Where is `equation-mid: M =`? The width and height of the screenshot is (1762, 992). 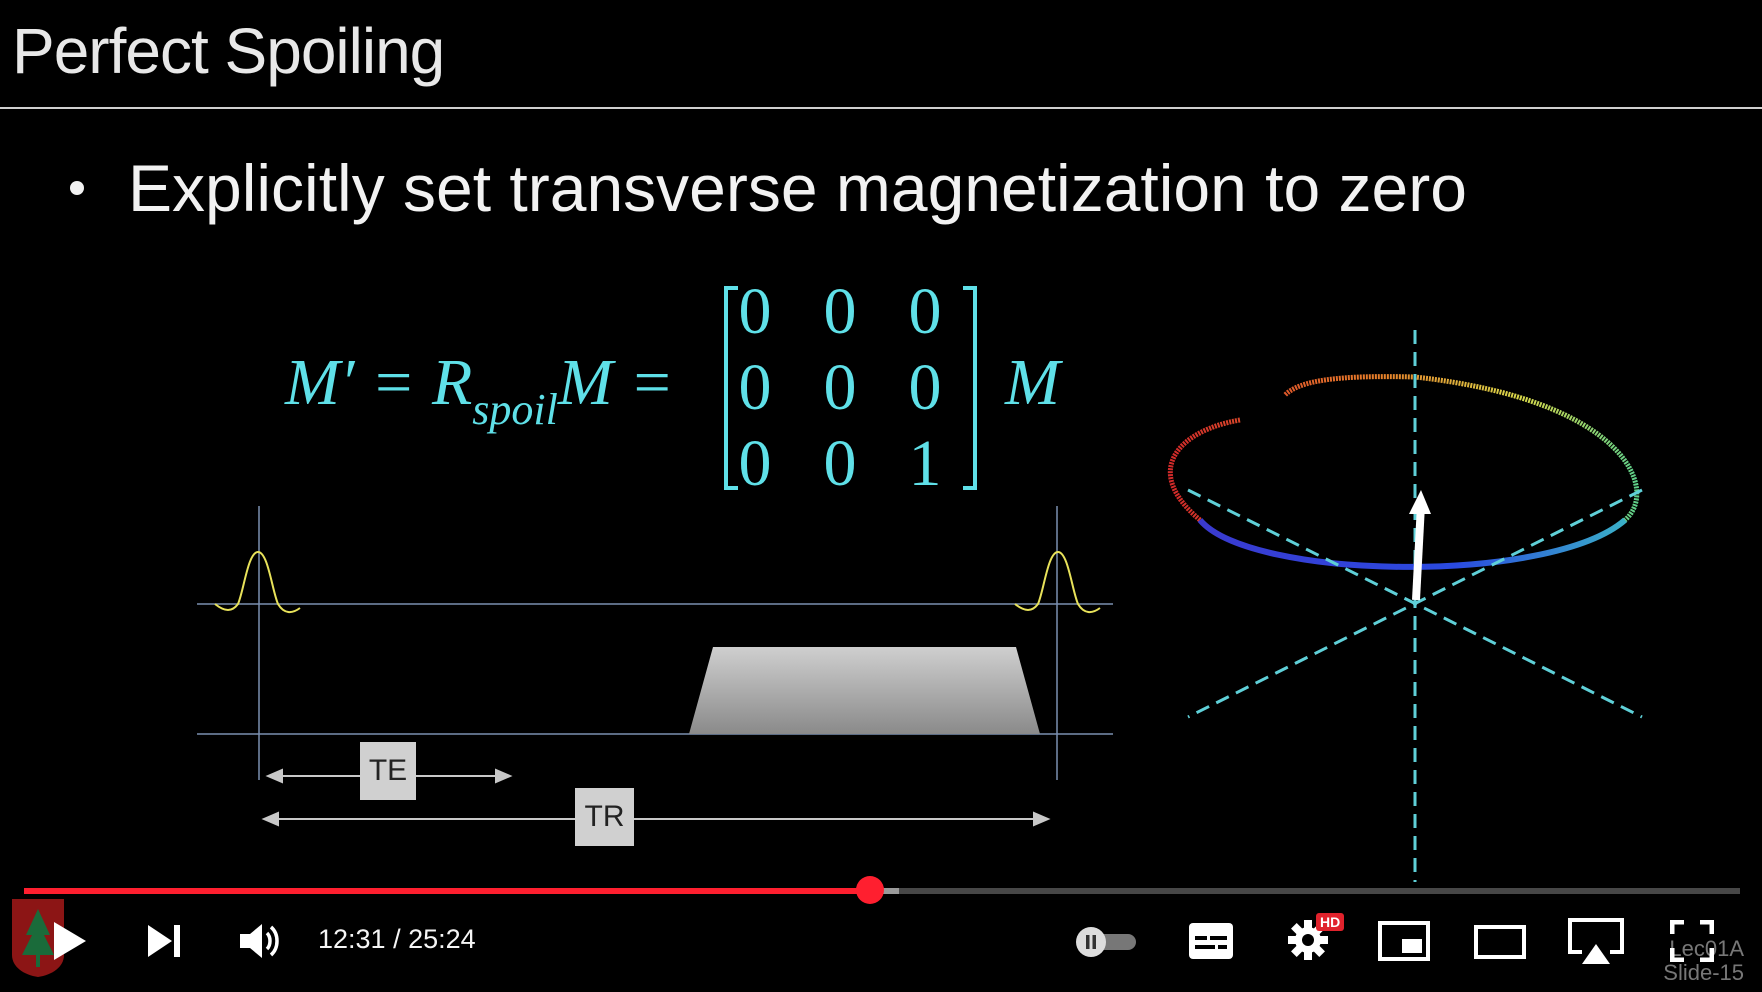 equation-mid: M = is located at coordinates (615, 382).